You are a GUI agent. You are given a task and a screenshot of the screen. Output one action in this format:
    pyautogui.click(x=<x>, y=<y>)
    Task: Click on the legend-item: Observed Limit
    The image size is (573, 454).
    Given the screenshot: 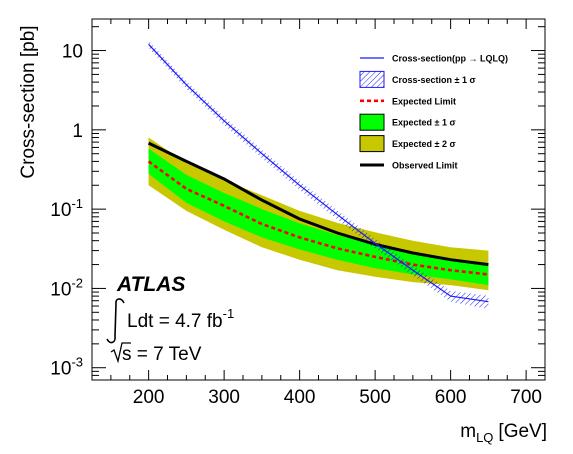 What is the action you would take?
    pyautogui.click(x=409, y=166)
    